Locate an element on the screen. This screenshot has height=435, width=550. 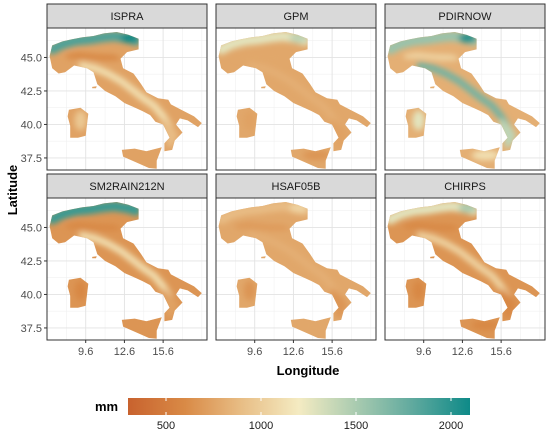
facet-panel: GPM is located at coordinates (296, 87).